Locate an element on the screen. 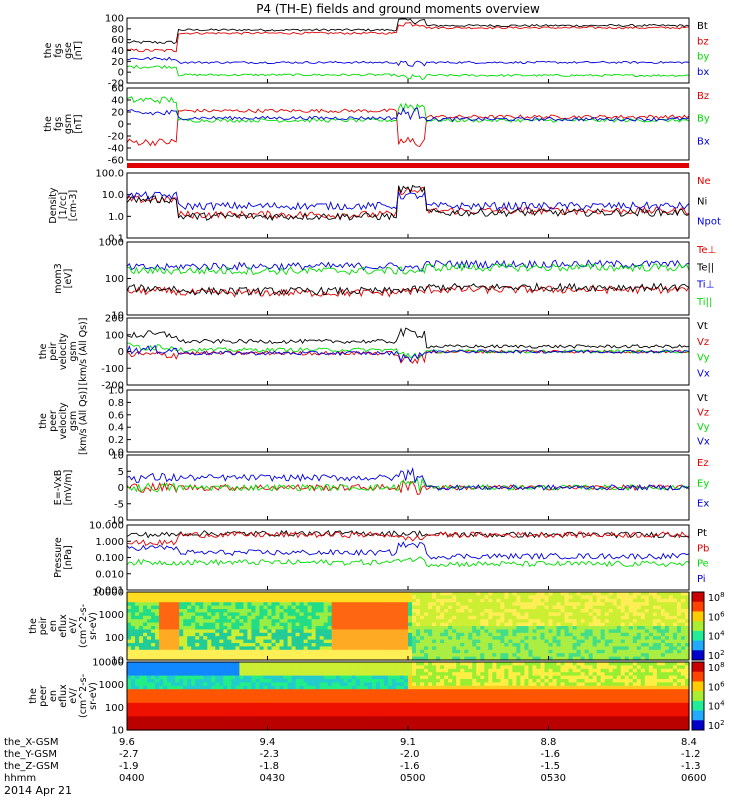  series-line-te is located at coordinates (408, 289).